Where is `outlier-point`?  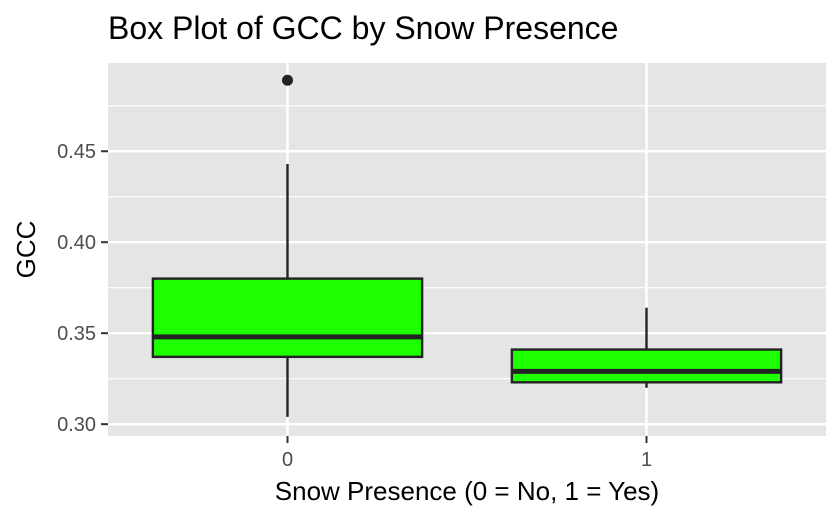 outlier-point is located at coordinates (287, 80).